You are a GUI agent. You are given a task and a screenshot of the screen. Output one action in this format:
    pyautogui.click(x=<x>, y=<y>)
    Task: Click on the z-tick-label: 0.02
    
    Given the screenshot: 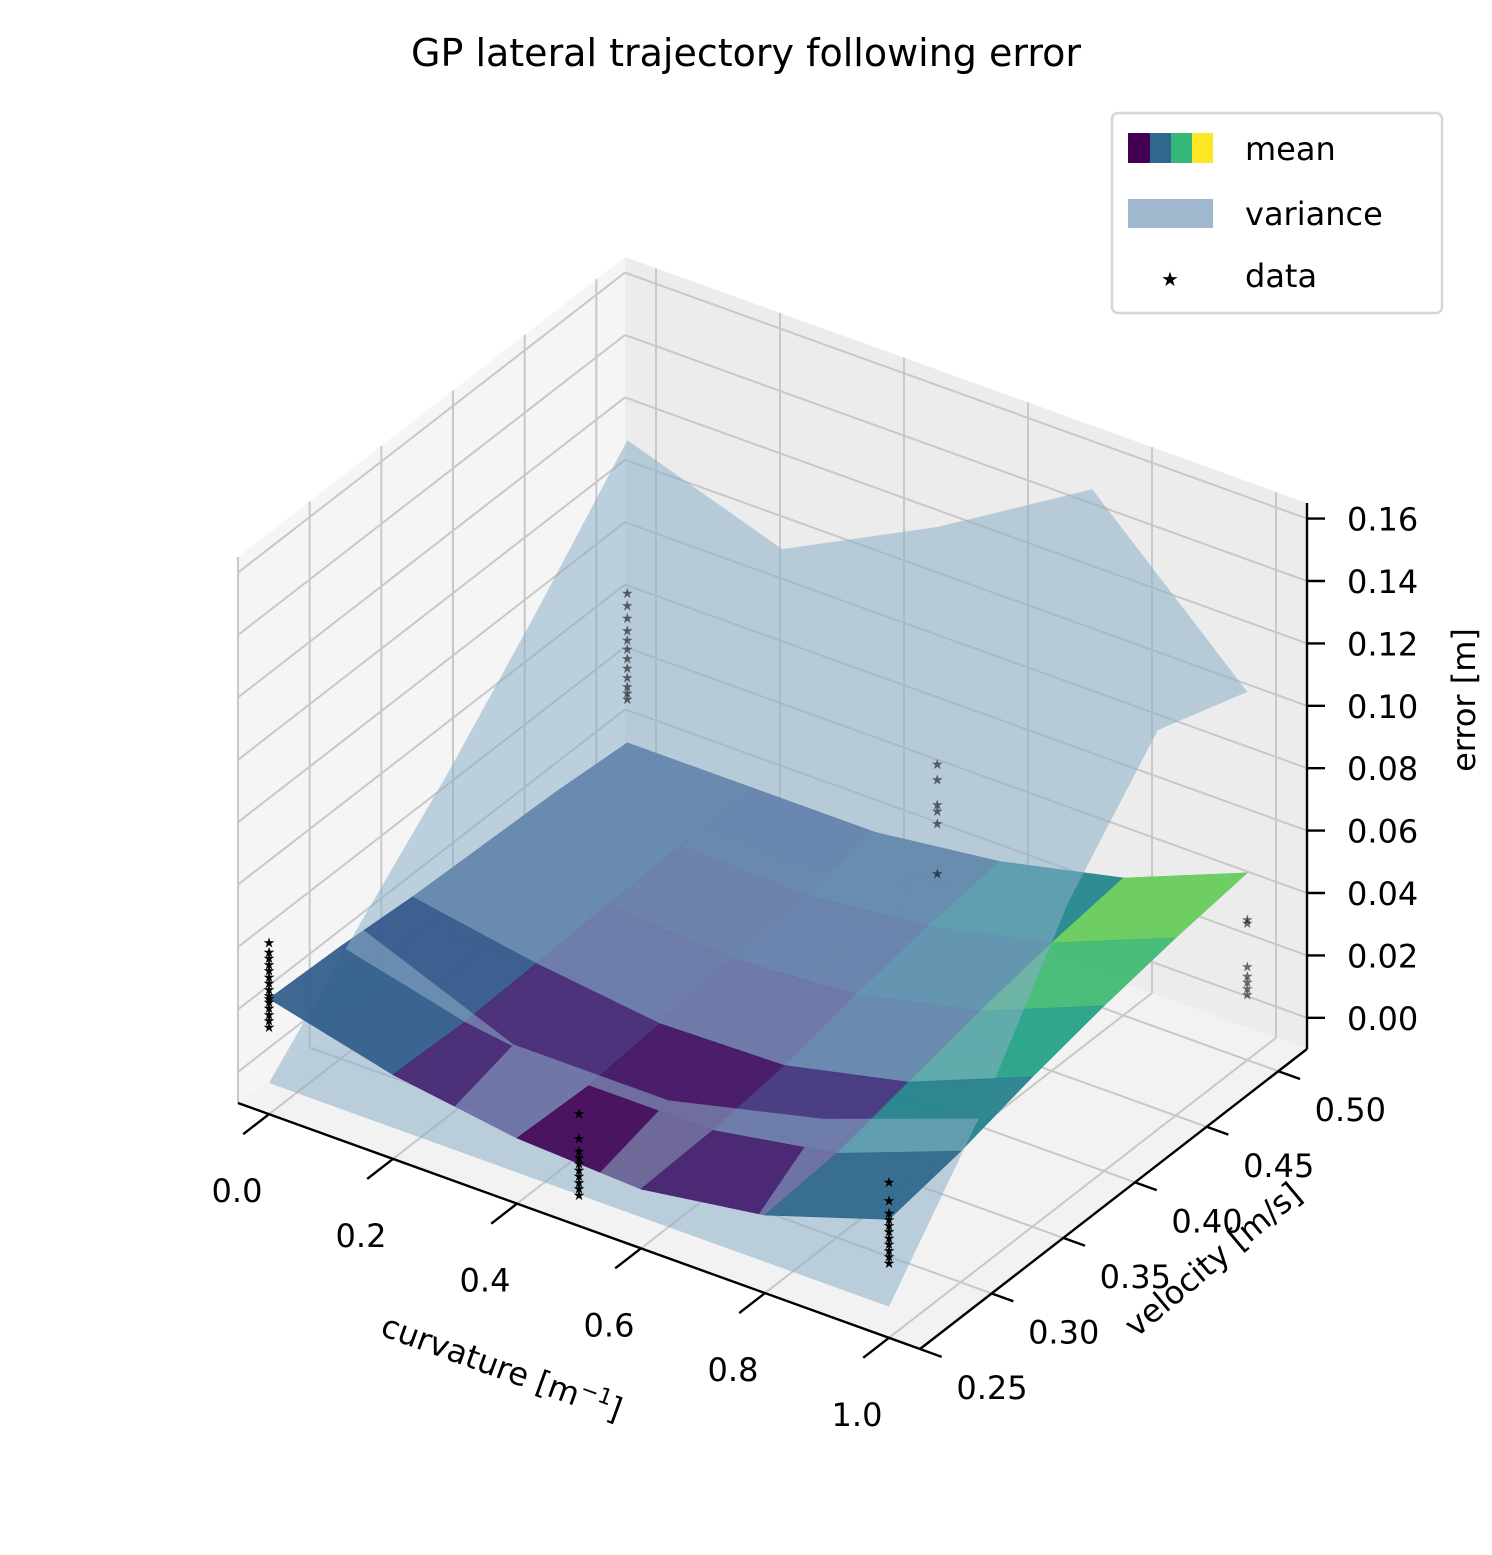 What is the action you would take?
    pyautogui.click(x=1382, y=956)
    